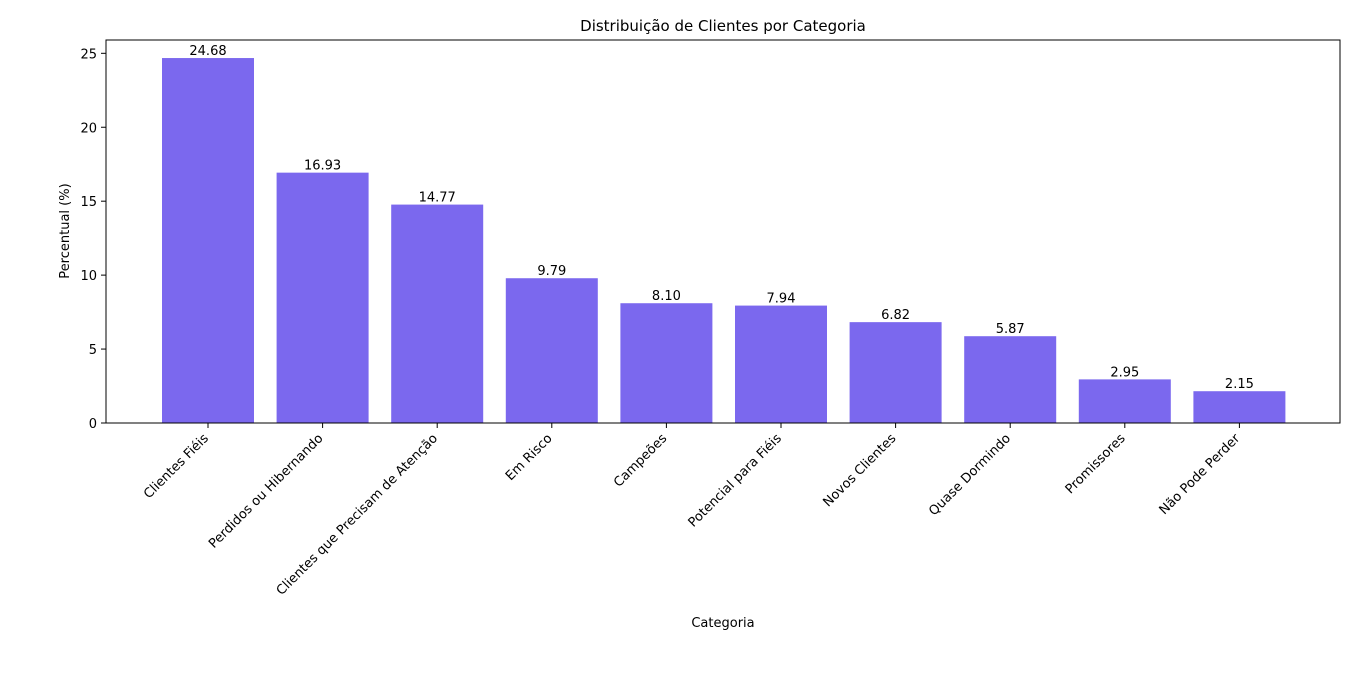 This screenshot has height=675, width=1366. What do you see at coordinates (666, 296) in the screenshot?
I see `bar-value-label: 8.10` at bounding box center [666, 296].